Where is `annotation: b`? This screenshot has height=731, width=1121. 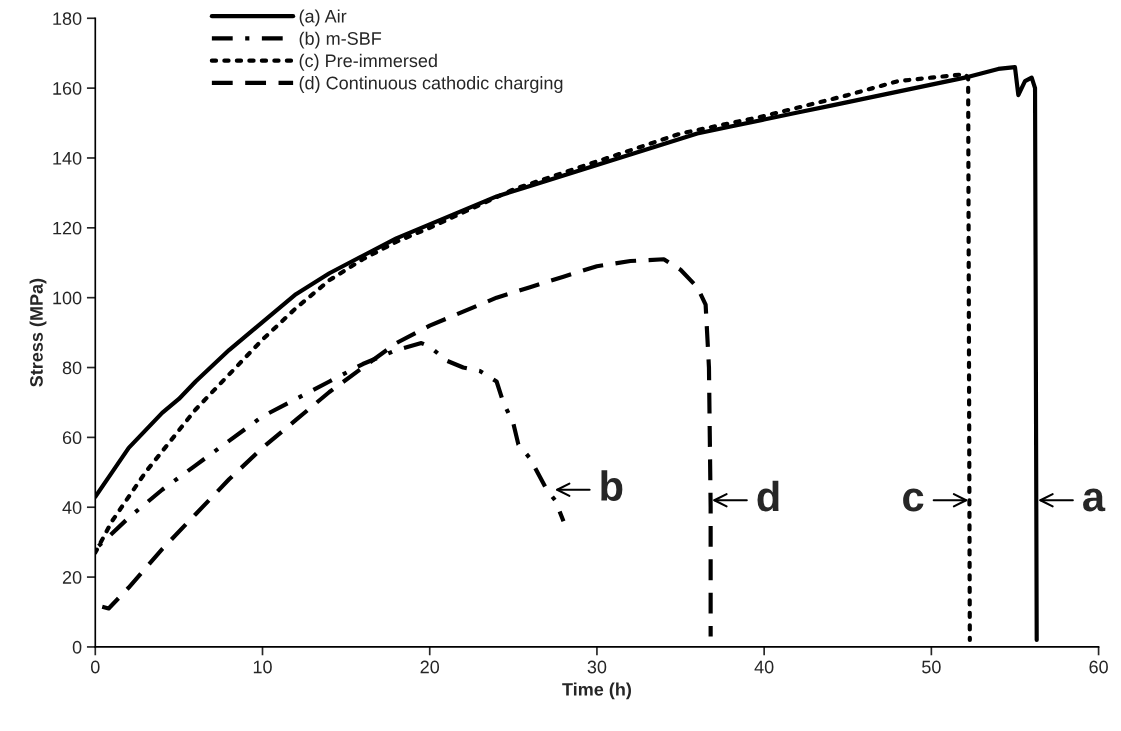 annotation: b is located at coordinates (612, 485).